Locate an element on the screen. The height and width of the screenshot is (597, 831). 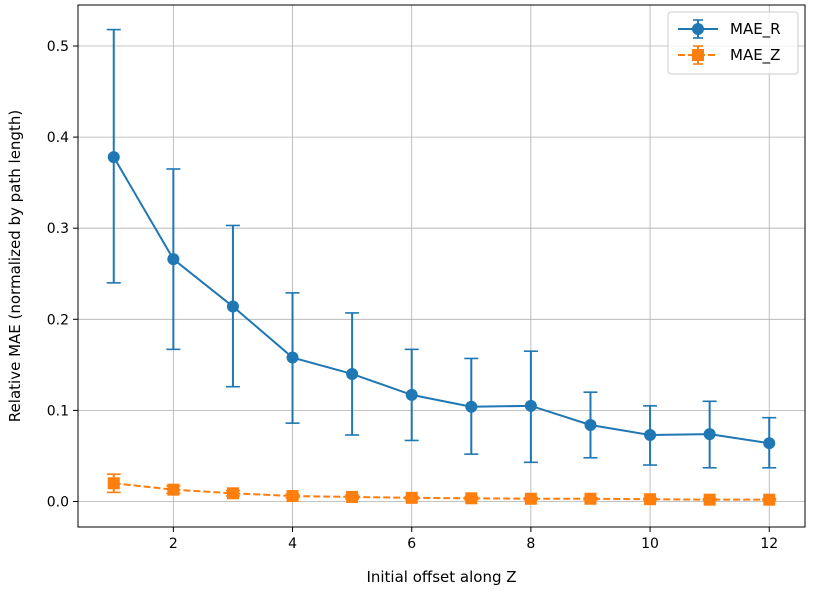
y-tick-label: 0.1 is located at coordinates (58, 411).